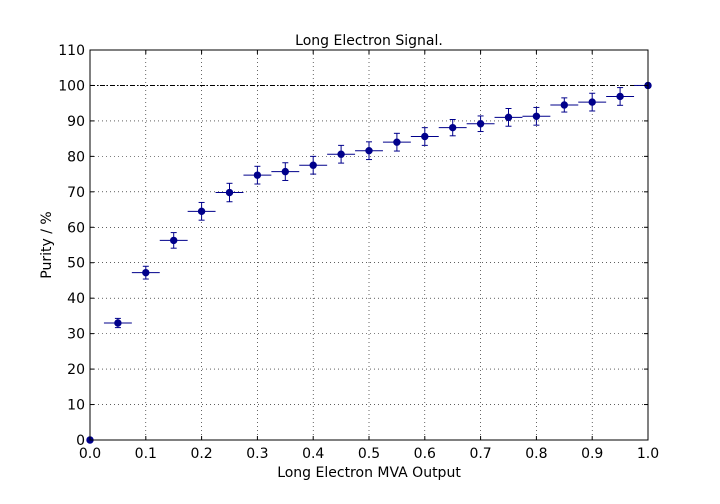  I want to click on y-tick-label: 50, so click(76, 264).